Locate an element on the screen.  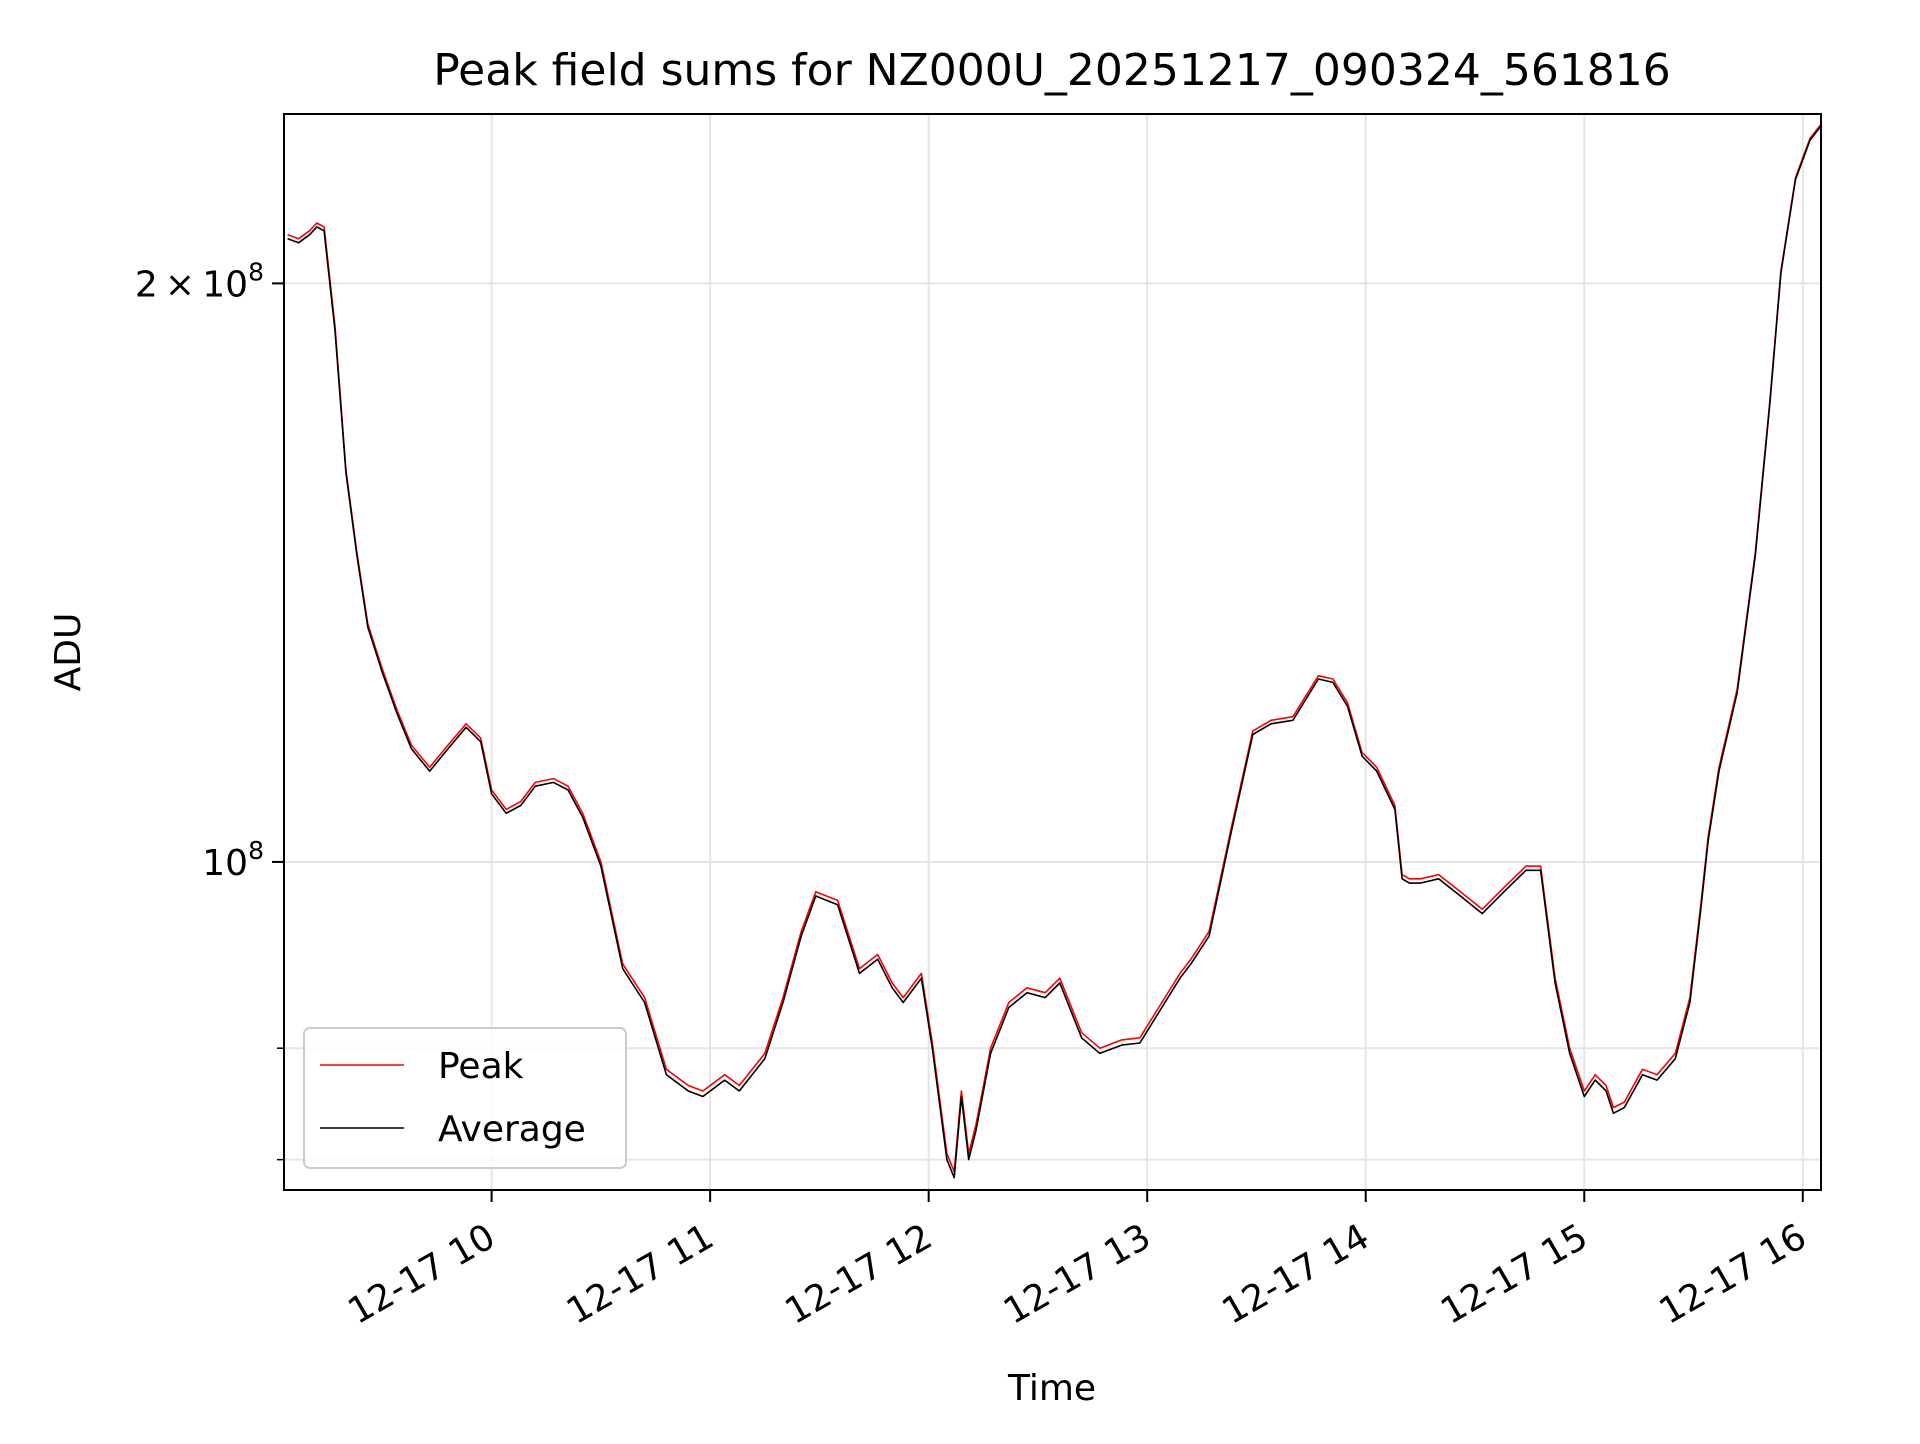
y-tick-label: 2 × 10⁸ is located at coordinates (199, 281).